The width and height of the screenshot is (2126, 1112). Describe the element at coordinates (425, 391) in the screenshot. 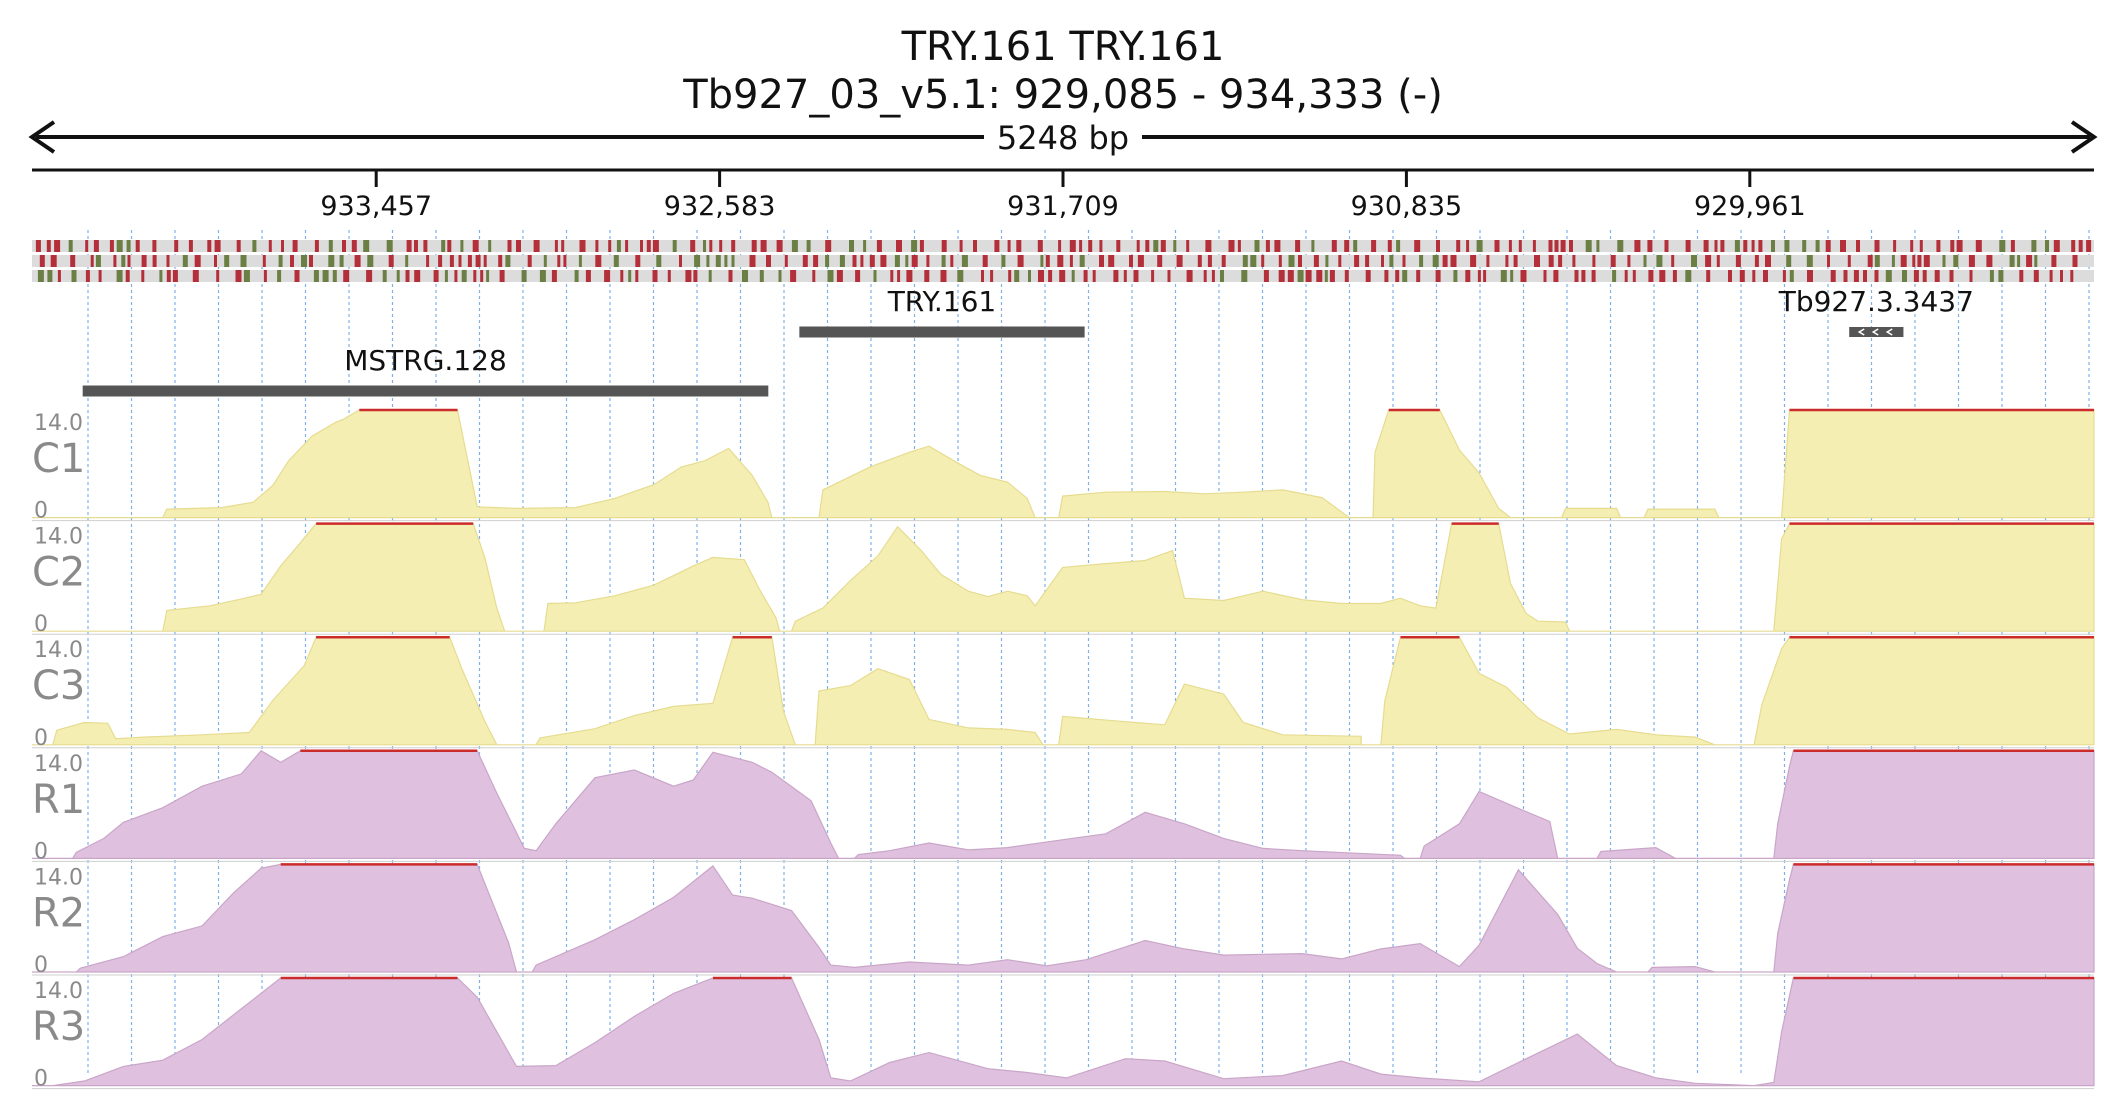

I see `gene-feature` at that location.